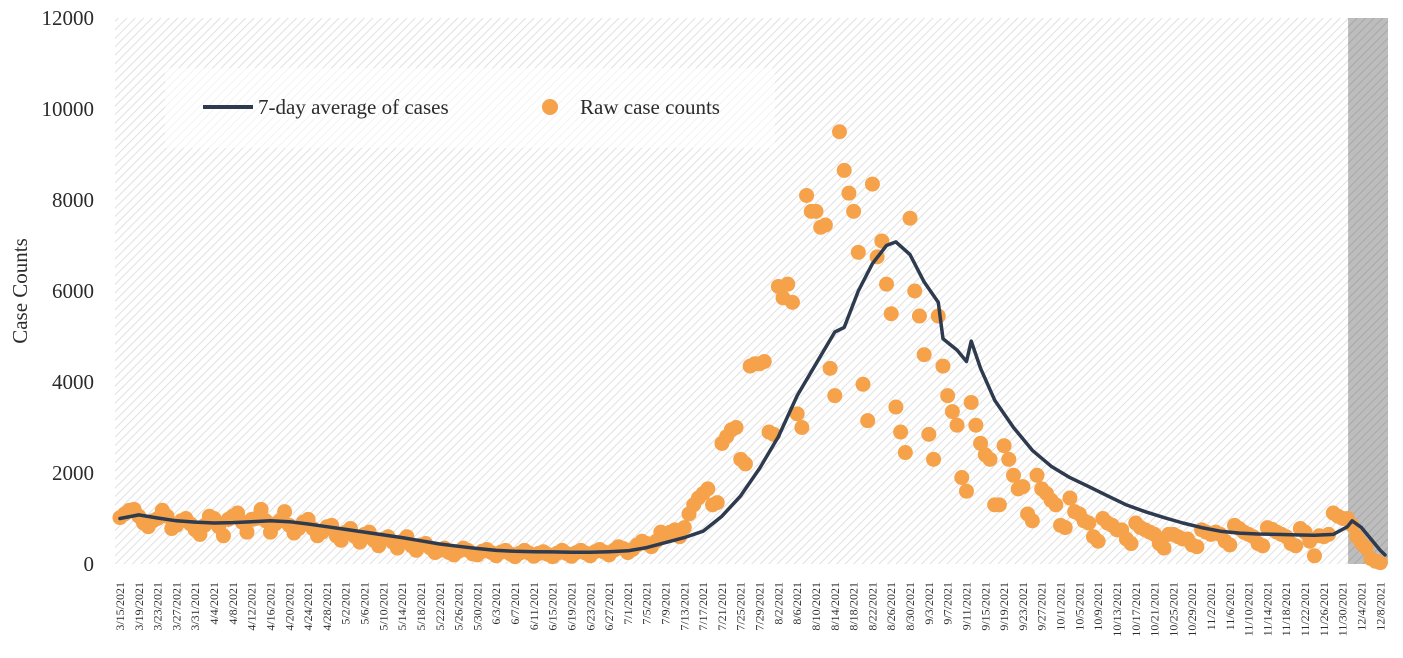 This screenshot has height=658, width=1403. I want to click on x-tick-label: 3/15/2021, so click(120, 606).